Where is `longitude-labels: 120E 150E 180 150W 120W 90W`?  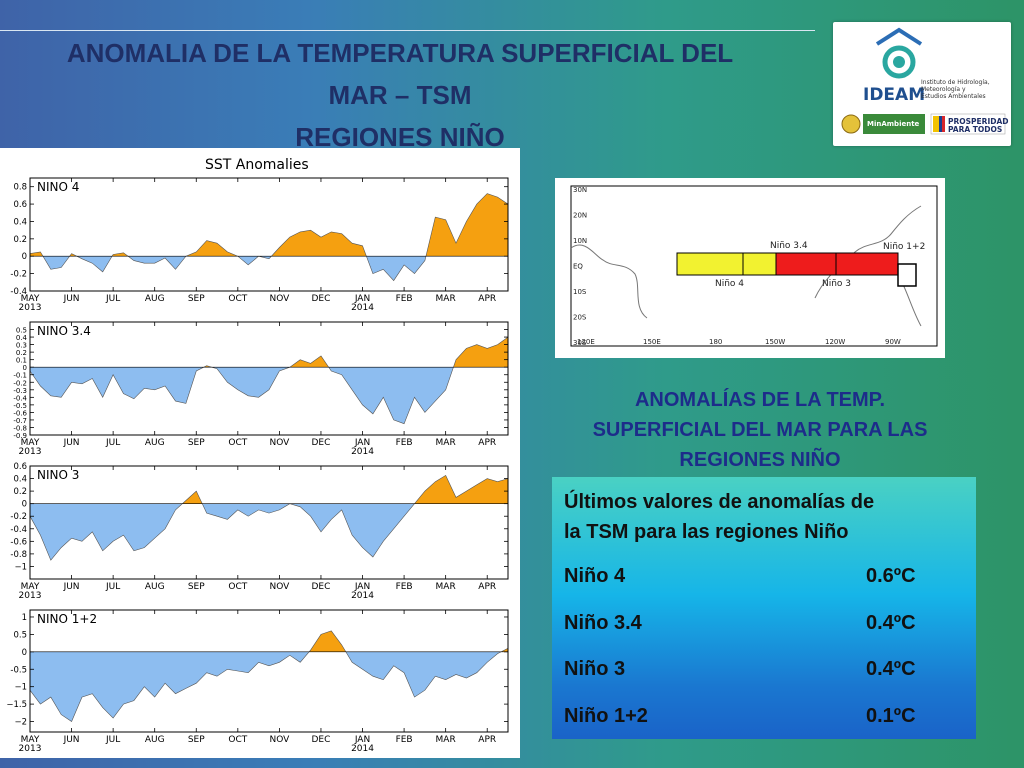 longitude-labels: 120E 150E 180 150W 120W 90W is located at coordinates (739, 342).